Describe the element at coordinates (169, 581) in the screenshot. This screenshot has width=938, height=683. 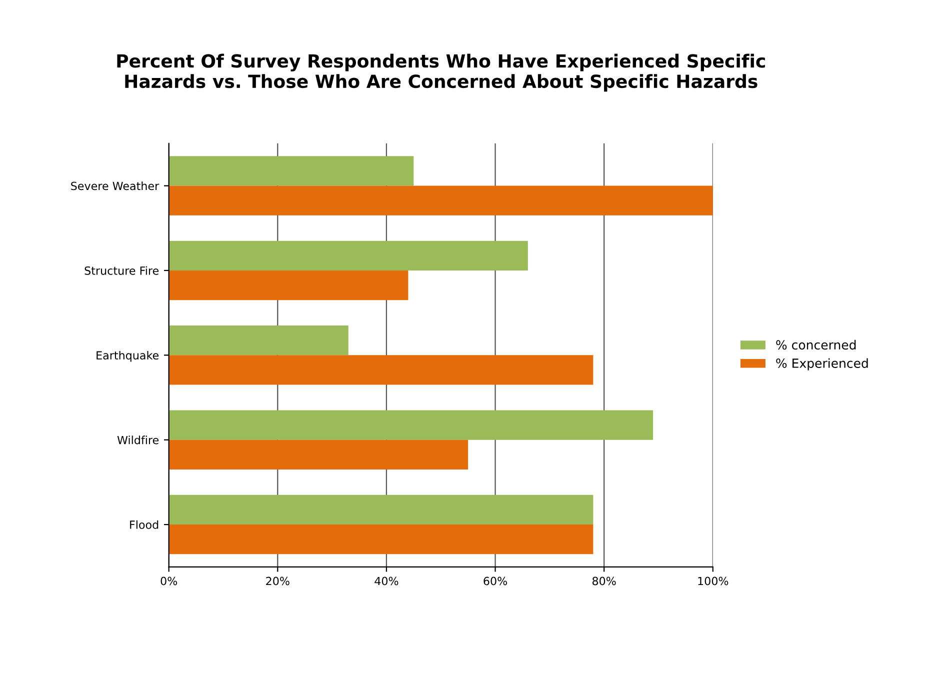
I see `x-tick-label: 0%` at that location.